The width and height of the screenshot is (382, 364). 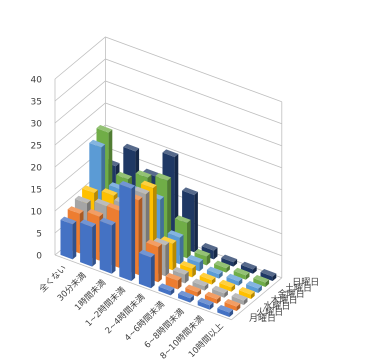 I want to click on floor-edge, so click(x=143, y=287).